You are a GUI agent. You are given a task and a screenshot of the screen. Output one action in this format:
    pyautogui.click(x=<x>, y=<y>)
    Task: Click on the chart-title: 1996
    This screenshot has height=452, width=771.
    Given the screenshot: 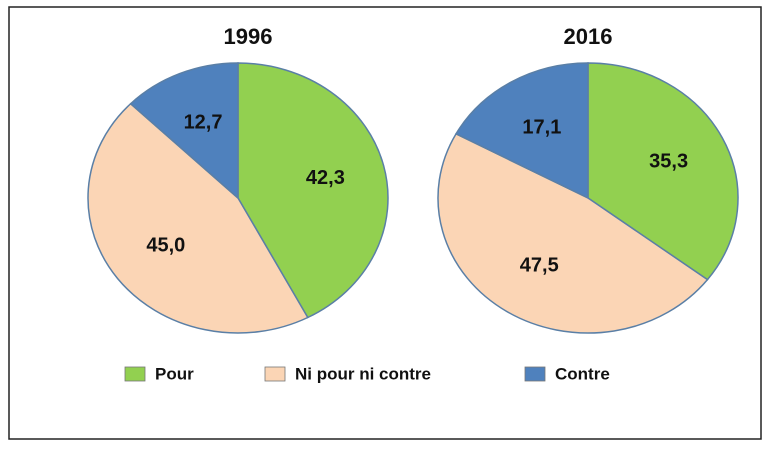 What is the action you would take?
    pyautogui.click(x=248, y=36)
    